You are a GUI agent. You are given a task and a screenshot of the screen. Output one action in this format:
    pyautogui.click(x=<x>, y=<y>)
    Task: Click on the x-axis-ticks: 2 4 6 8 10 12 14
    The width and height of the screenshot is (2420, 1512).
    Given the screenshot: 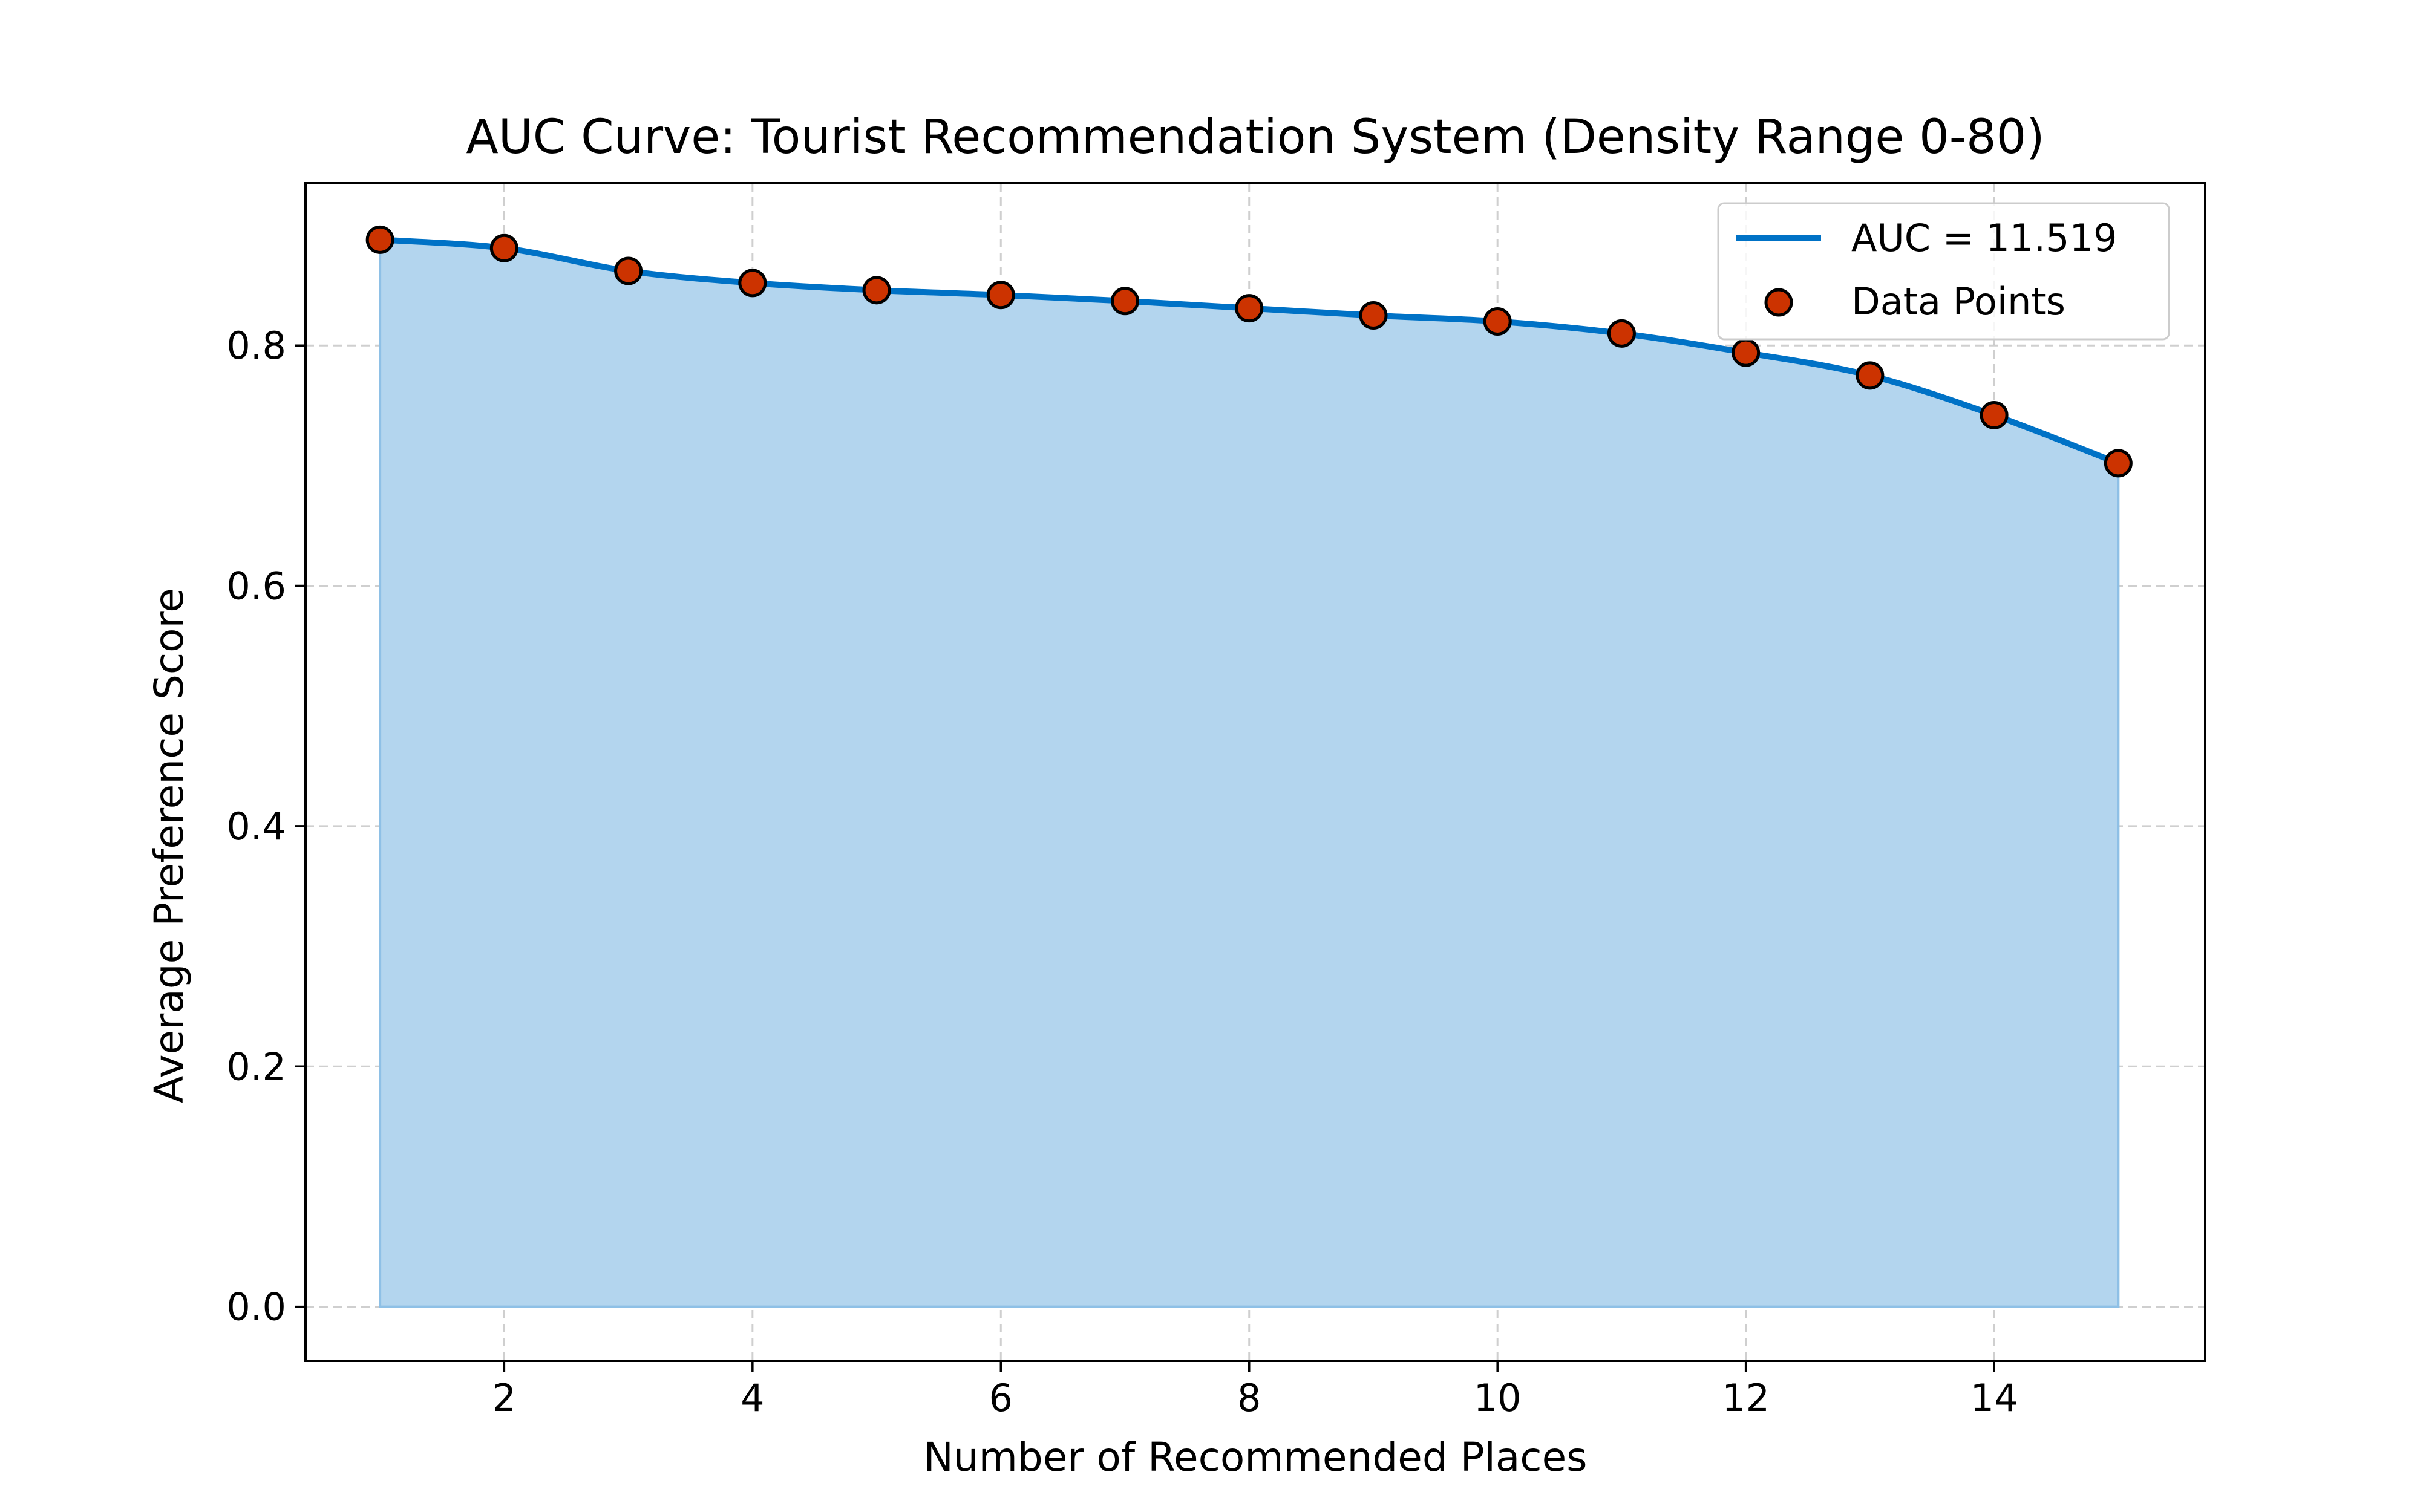 What is the action you would take?
    pyautogui.click(x=1255, y=1391)
    